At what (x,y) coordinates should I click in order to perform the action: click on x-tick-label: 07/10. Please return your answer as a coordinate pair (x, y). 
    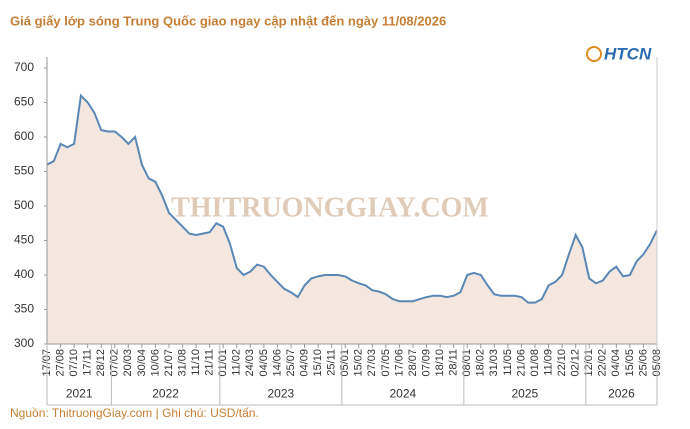
    Looking at the image, I should click on (74, 363).